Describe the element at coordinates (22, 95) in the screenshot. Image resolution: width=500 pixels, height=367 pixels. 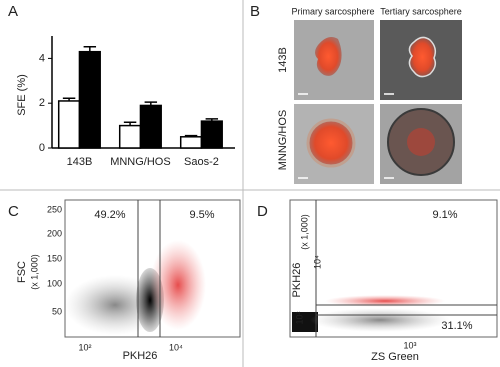
I see `y-axis-label: SFE (%)` at that location.